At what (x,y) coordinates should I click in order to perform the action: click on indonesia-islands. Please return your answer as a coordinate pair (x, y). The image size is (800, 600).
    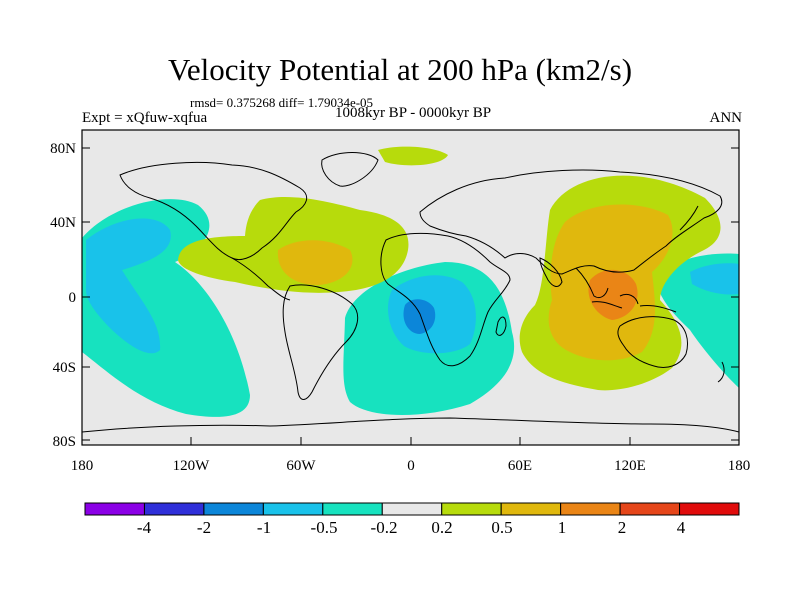
    Looking at the image, I should click on (634, 303).